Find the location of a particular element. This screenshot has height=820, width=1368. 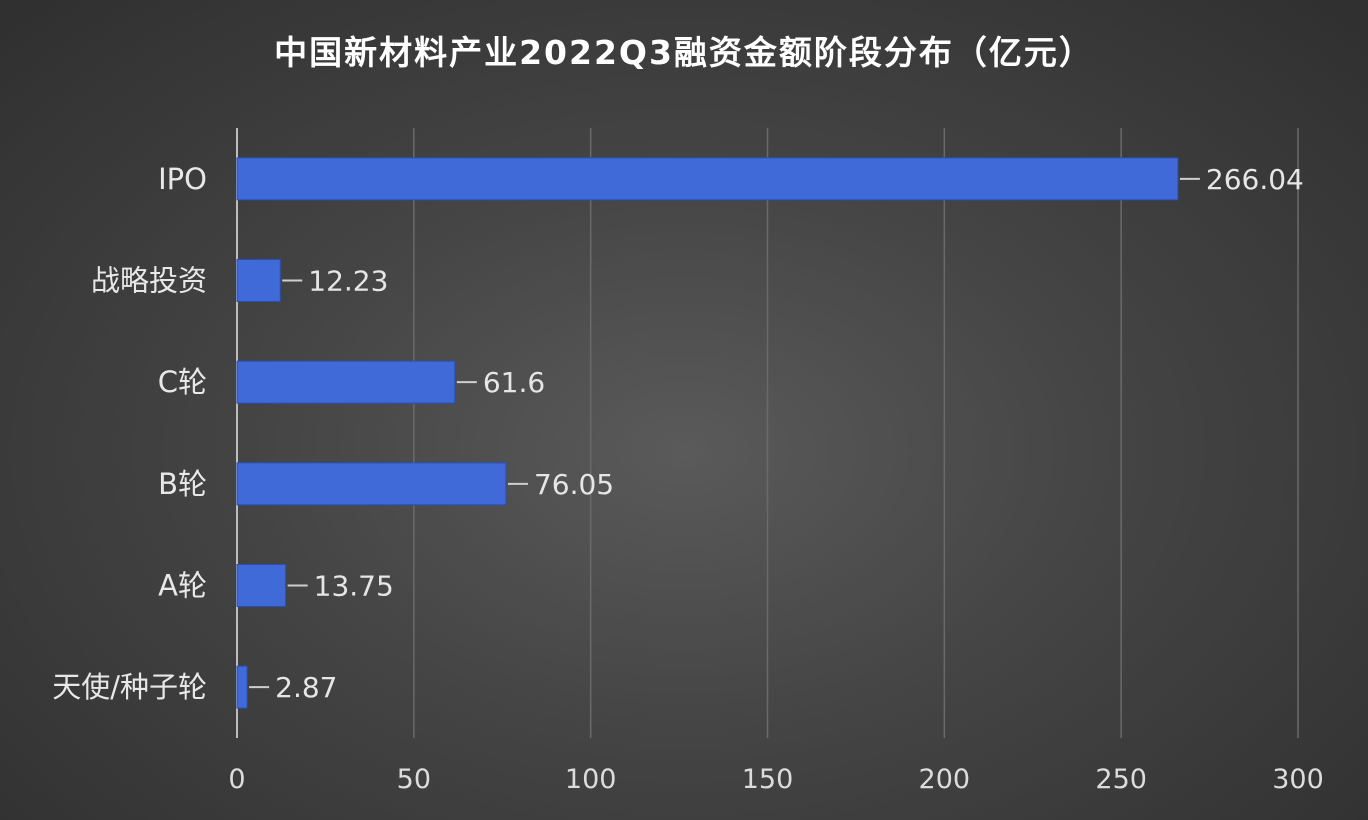

x-tick-label-150: 150 is located at coordinates (768, 779).